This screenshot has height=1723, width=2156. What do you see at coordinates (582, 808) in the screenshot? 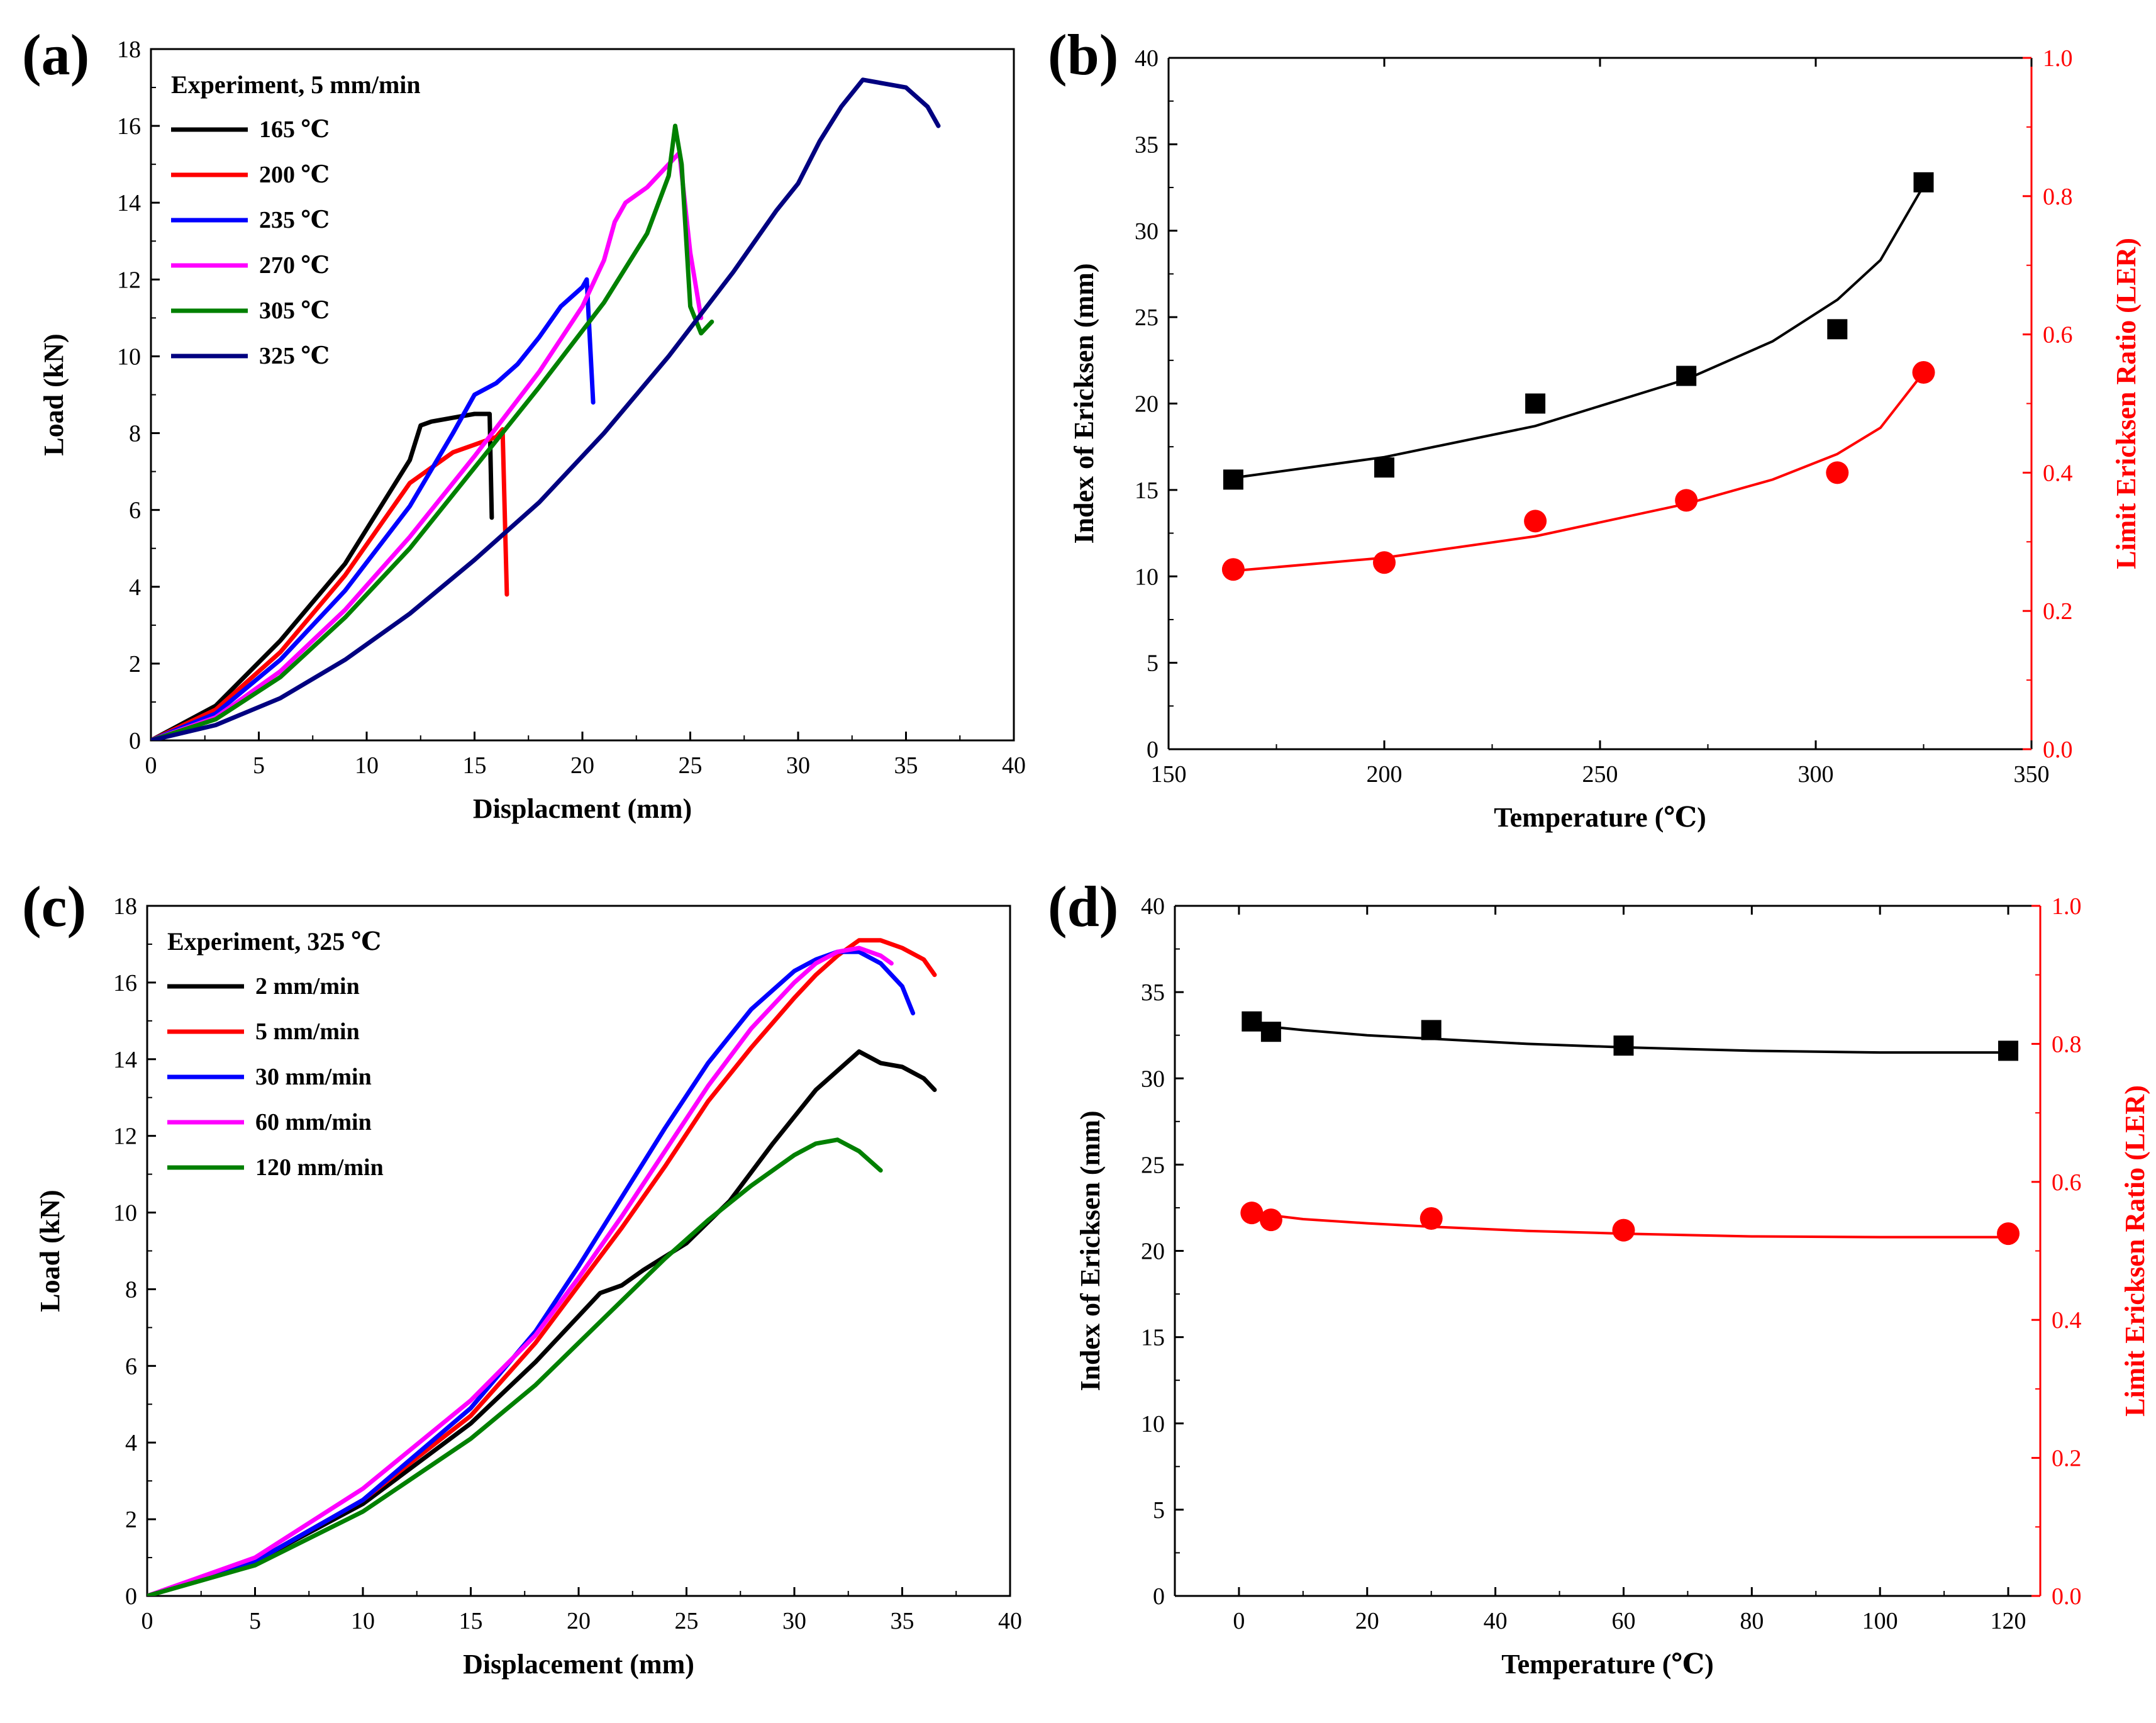
I see `x-axis-title: Displacment (mm)` at bounding box center [582, 808].